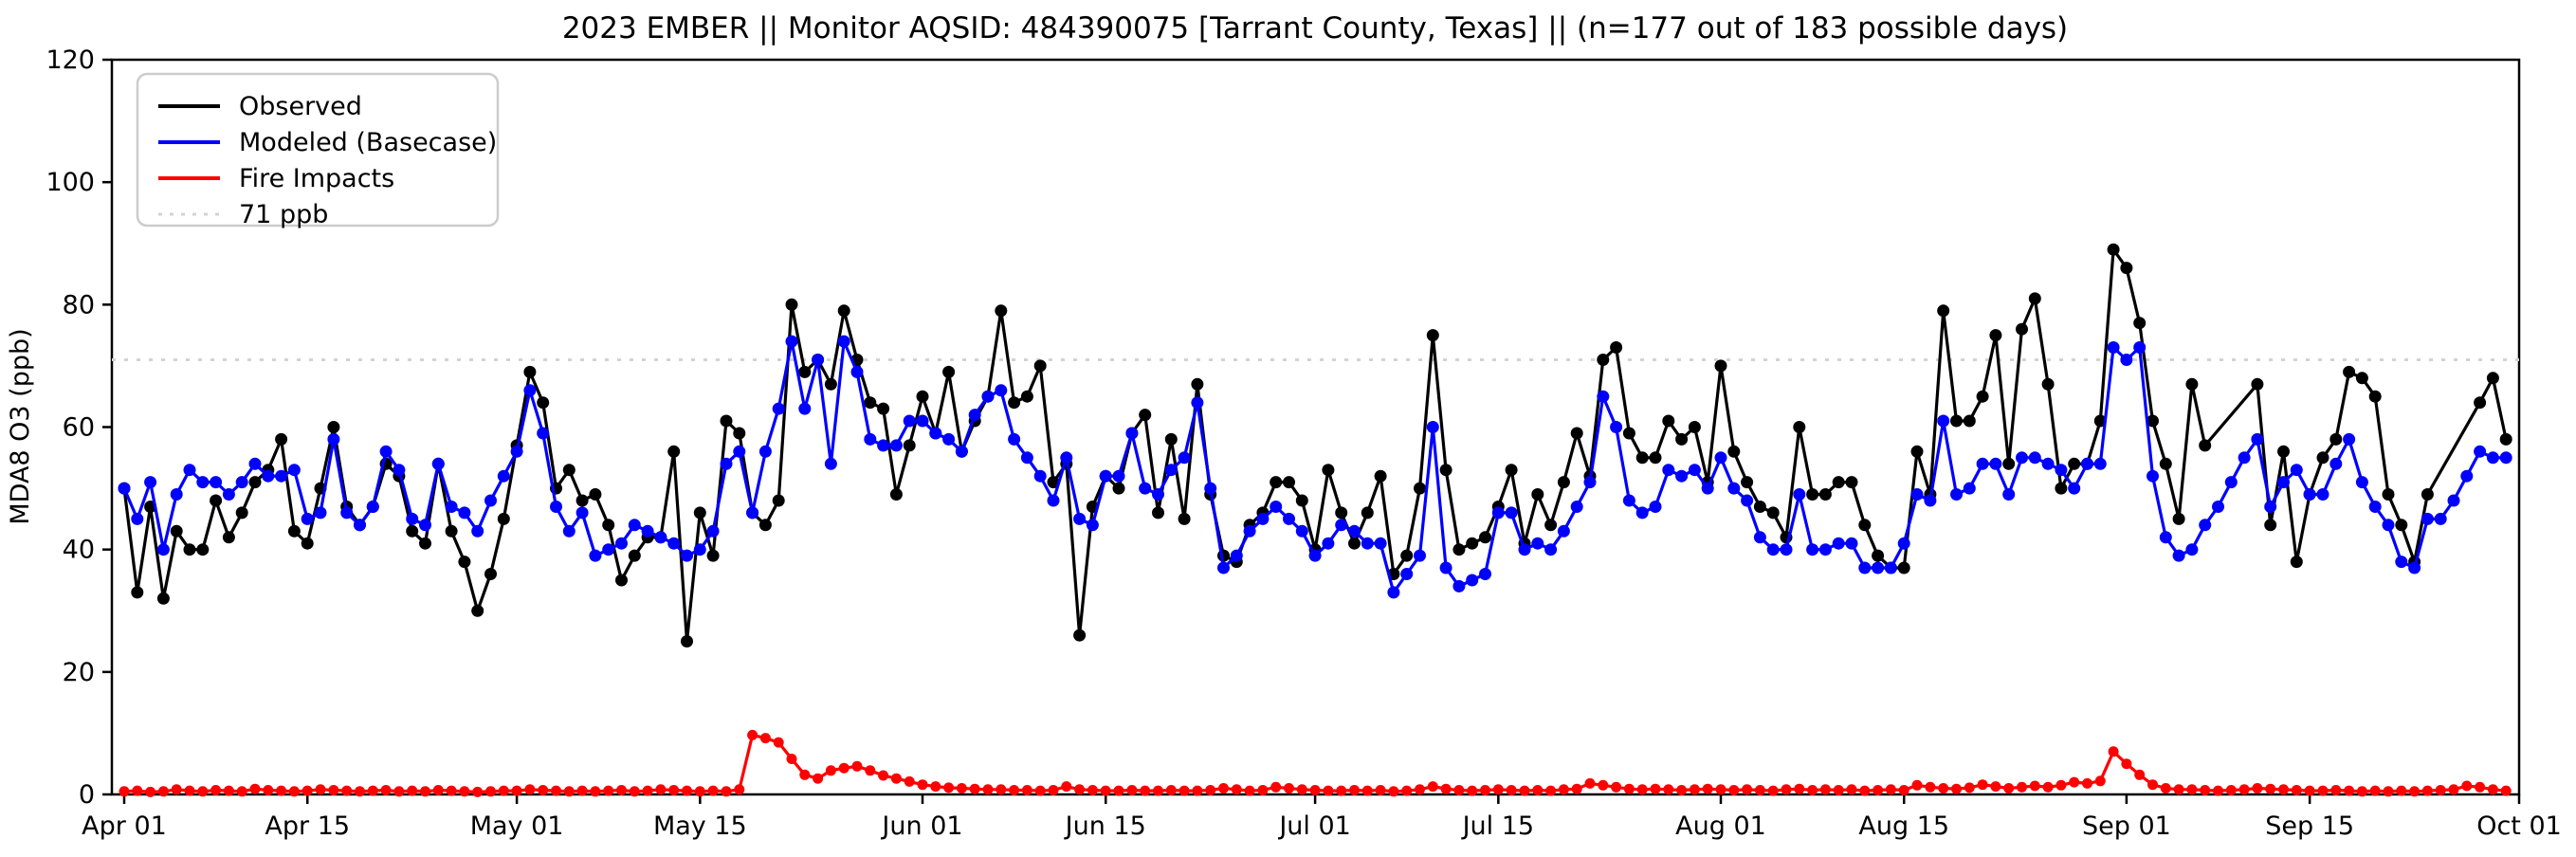 Image resolution: width=2576 pixels, height=857 pixels. Describe the element at coordinates (1105, 826) in the screenshot. I see `x-tick-label: Jun 15` at that location.